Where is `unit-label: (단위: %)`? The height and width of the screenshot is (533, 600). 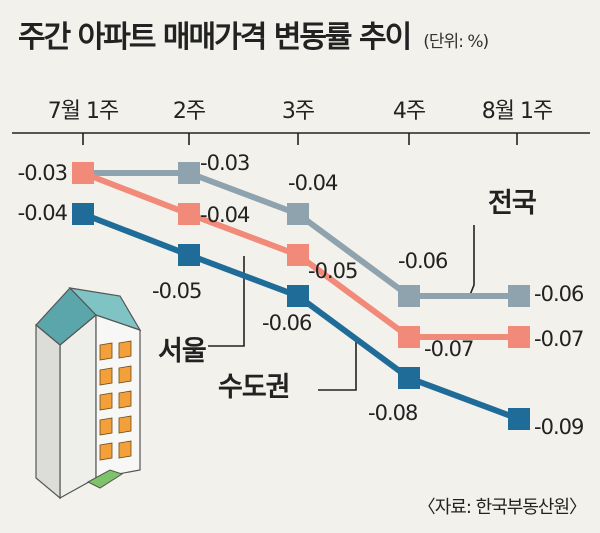
unit-label: (단위: %) is located at coordinates (456, 42).